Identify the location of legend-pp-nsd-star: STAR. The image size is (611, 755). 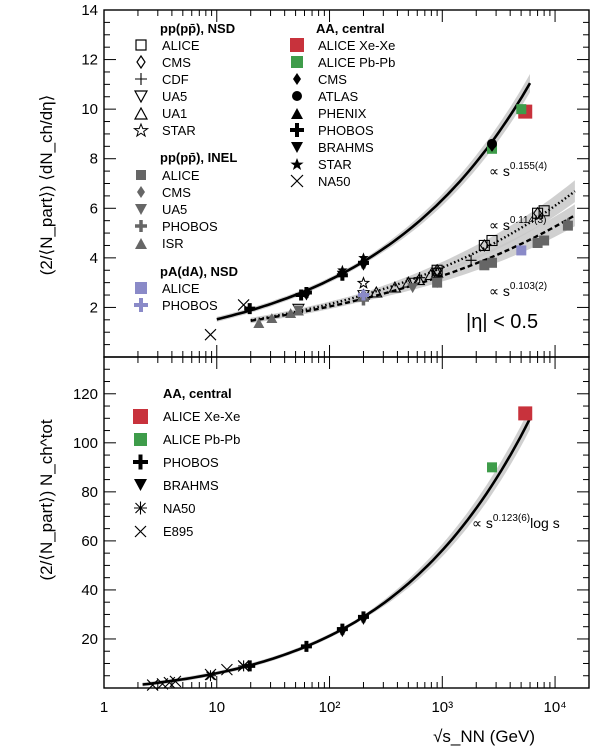
(179, 130).